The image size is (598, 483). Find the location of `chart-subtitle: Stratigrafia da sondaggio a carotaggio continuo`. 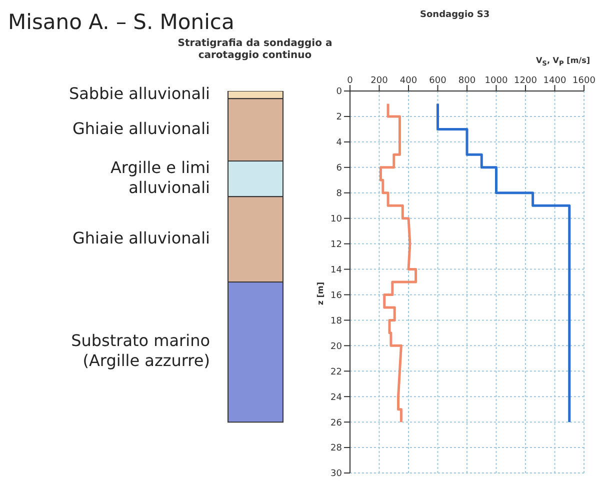

chart-subtitle: Stratigrafia da sondaggio a carotaggio continuo is located at coordinates (255, 50).